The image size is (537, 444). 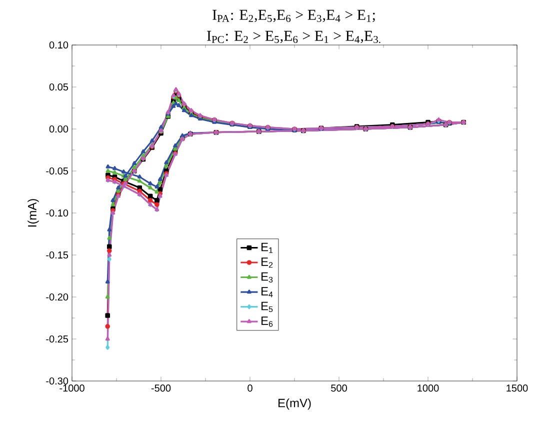 What do you see at coordinates (161, 388) in the screenshot?
I see `x-tick-label: -500` at bounding box center [161, 388].